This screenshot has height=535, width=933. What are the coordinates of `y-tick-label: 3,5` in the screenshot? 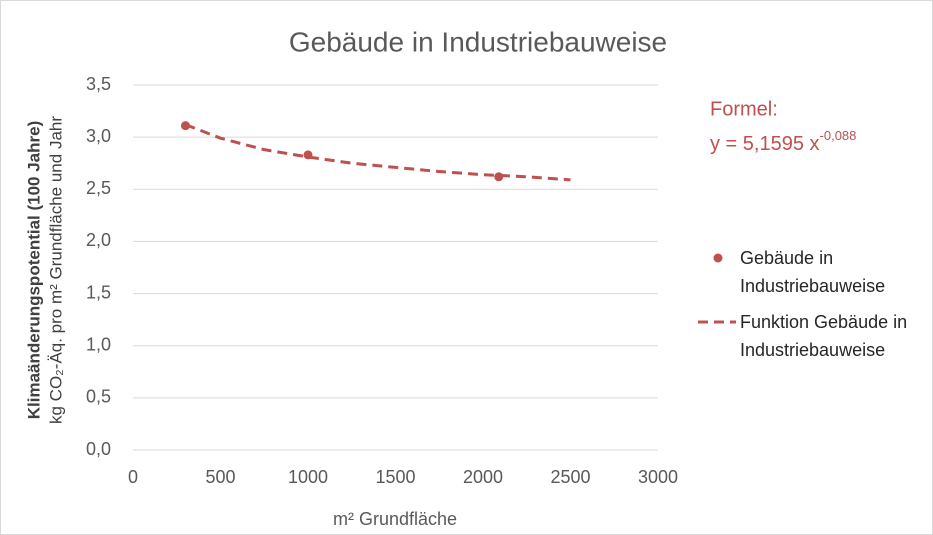 It's located at (98, 84).